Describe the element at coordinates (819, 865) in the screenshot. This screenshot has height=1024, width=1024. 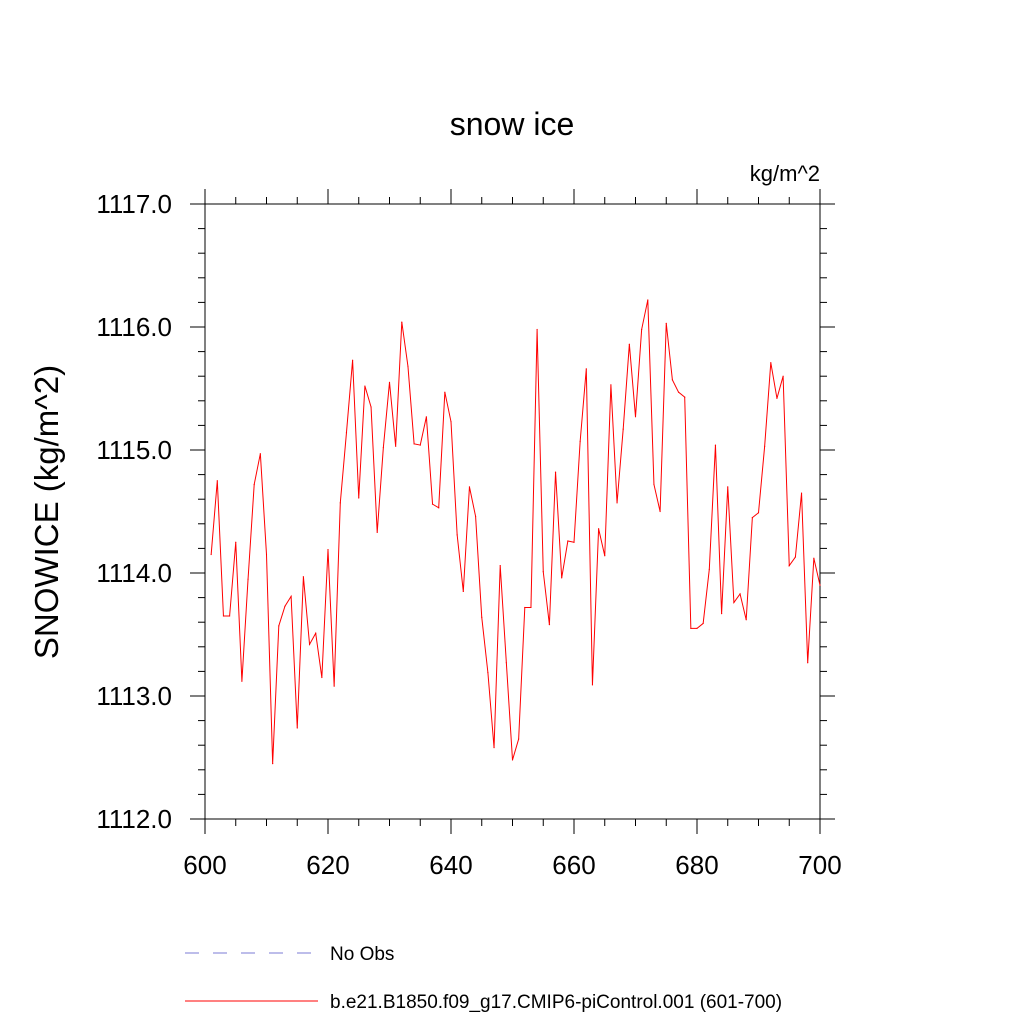
I see `x-tick-label: 700` at that location.